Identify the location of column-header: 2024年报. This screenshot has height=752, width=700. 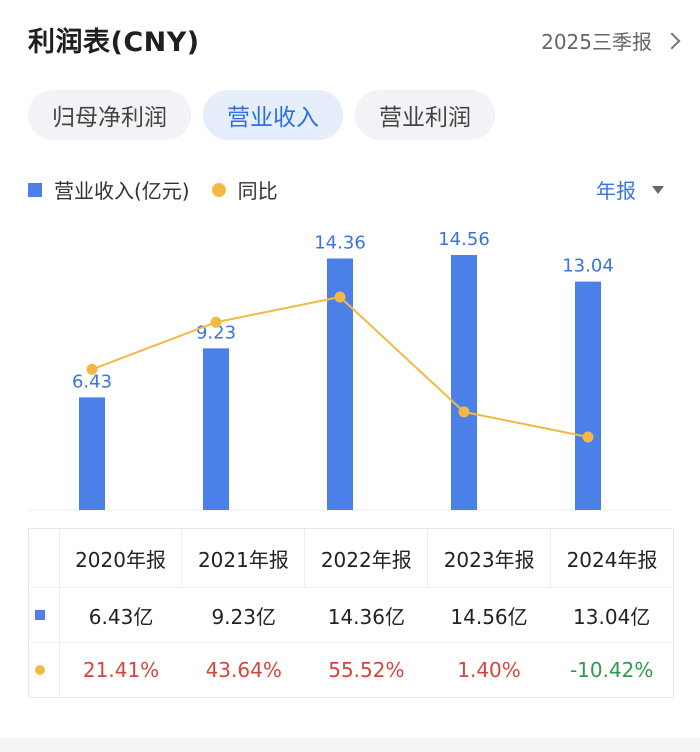
(612, 559).